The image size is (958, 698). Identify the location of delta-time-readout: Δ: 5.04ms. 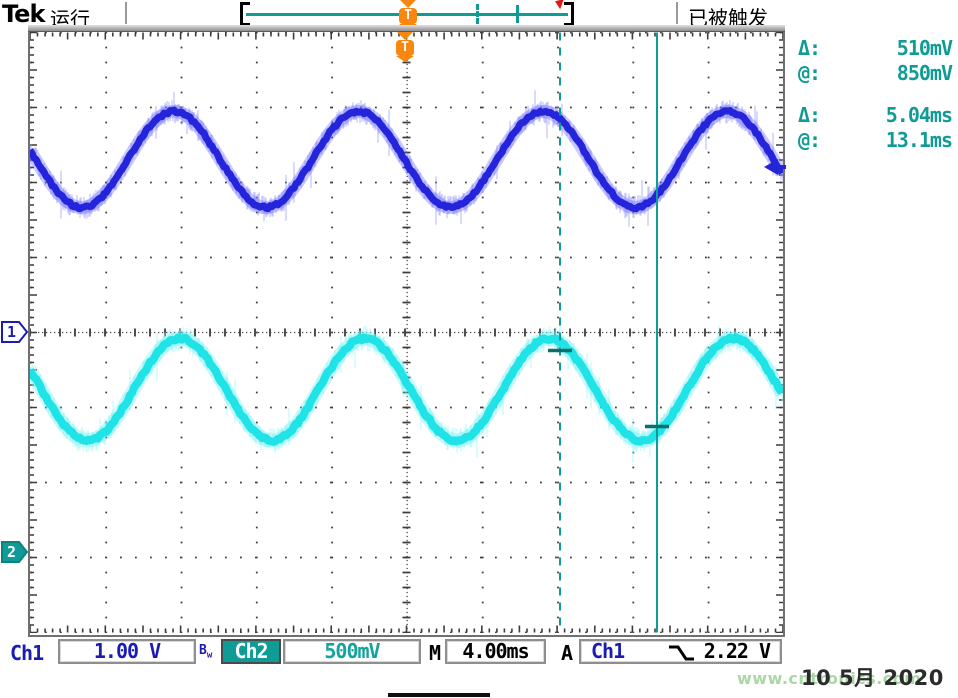
(875, 115).